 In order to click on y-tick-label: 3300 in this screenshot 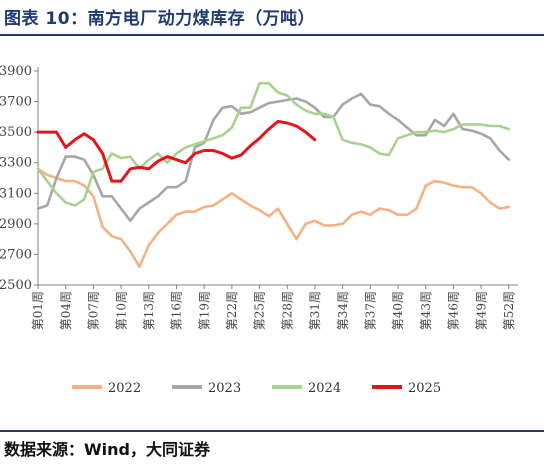, I will do `click(16, 163)`.